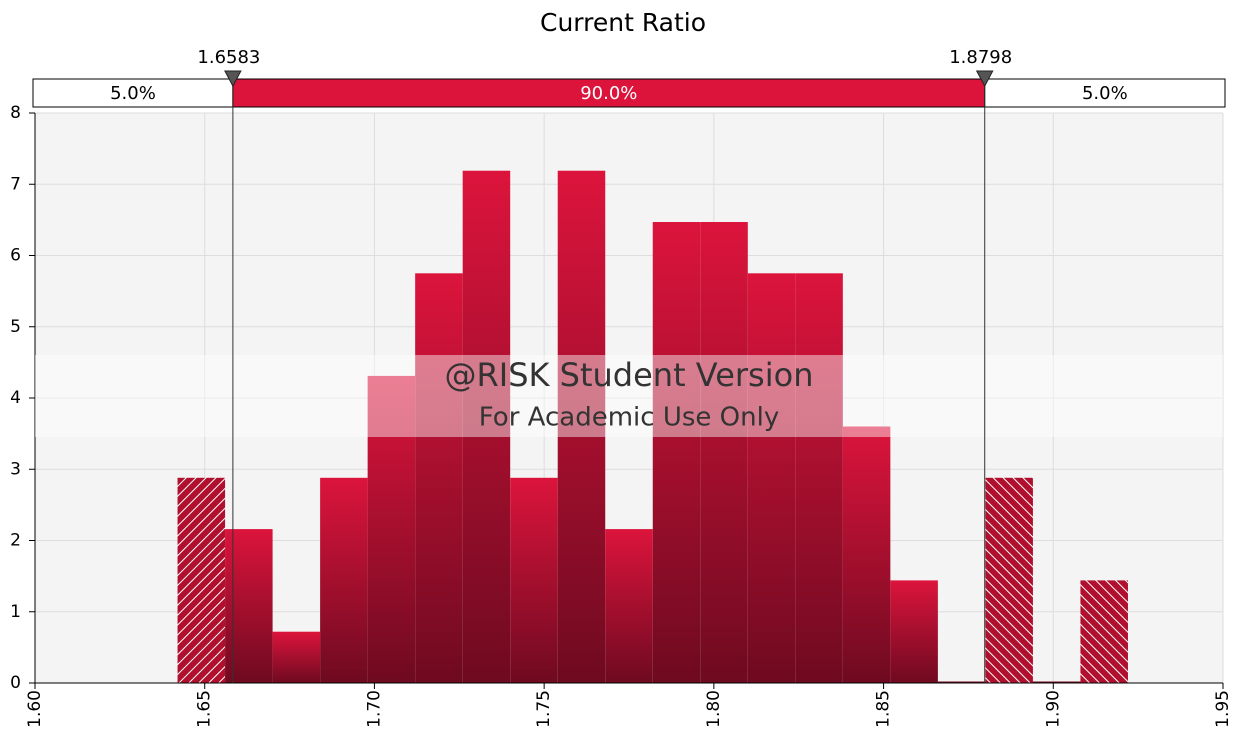 This screenshot has width=1241, height=744. I want to click on x-tick-label: 1.80, so click(714, 709).